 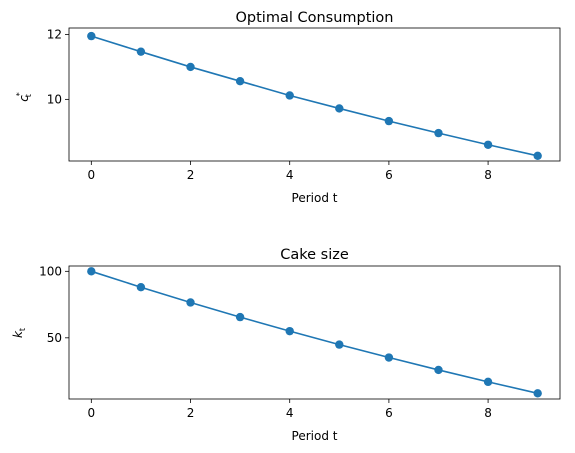 I want to click on consumption-x-ticks: 0 2 4 6 8, so click(x=289, y=171).